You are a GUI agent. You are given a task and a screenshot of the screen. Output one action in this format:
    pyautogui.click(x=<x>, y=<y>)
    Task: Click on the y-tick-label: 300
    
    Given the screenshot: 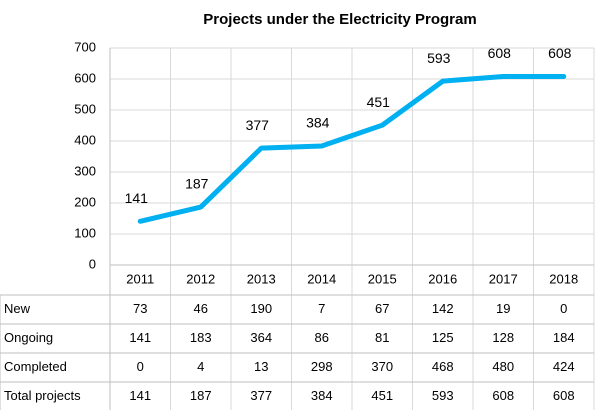 What is the action you would take?
    pyautogui.click(x=85, y=170)
    